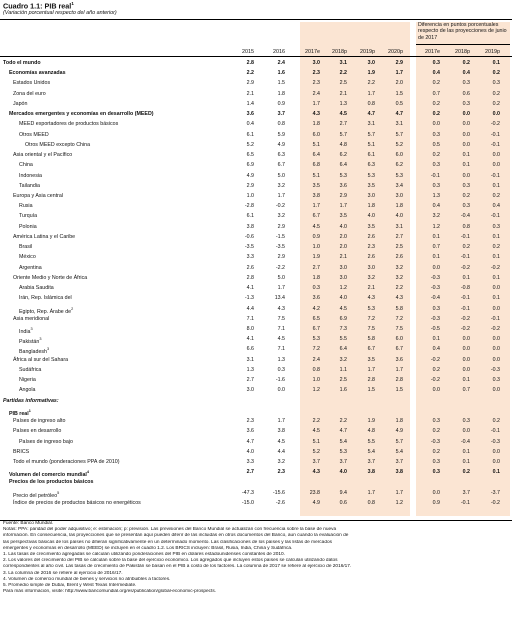 The image size is (512, 640). Describe the element at coordinates (436, 195) in the screenshot. I see `cell-value: 1.3` at that location.